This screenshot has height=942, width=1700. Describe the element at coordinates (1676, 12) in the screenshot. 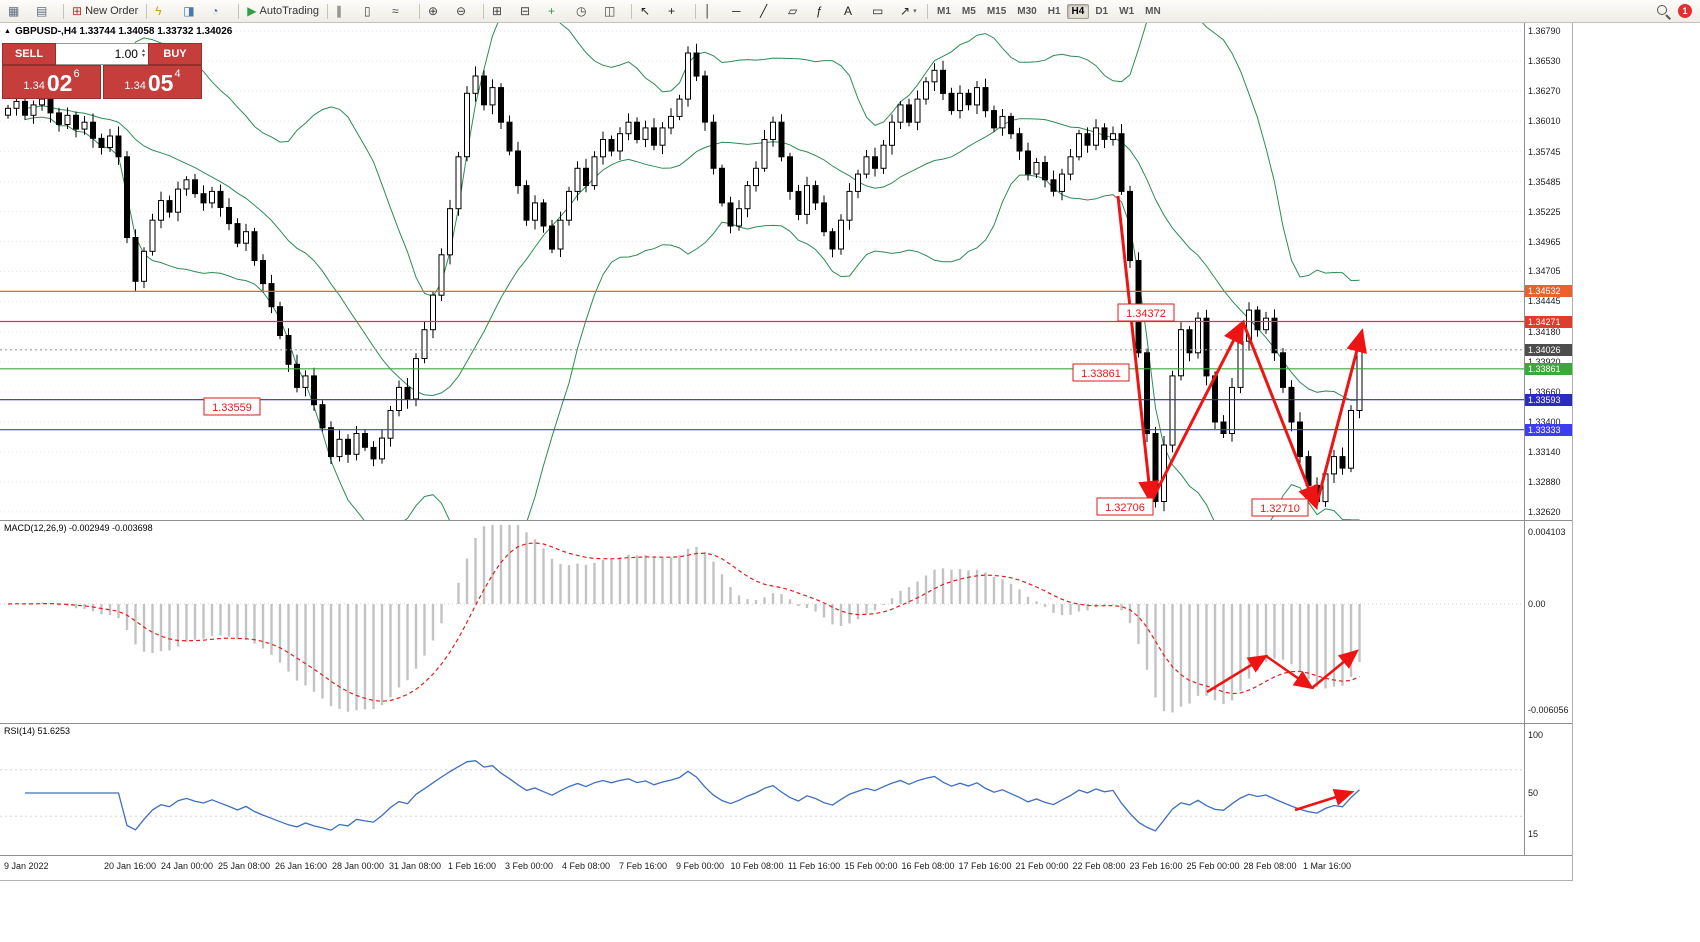

I see `toolbar-right: 1` at that location.